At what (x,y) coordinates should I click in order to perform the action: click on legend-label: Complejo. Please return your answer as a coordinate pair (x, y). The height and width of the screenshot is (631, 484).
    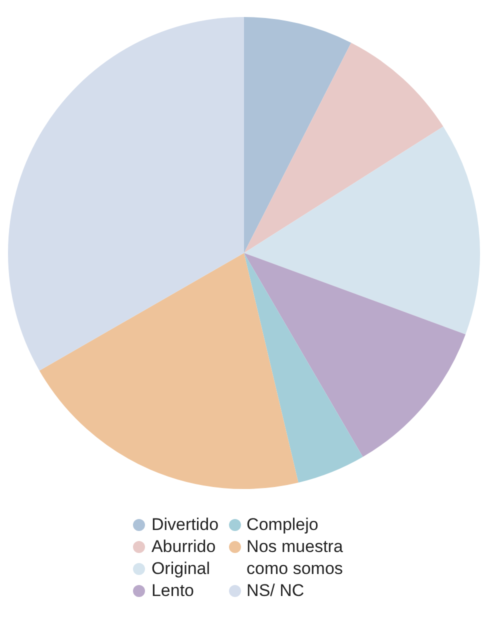
    Looking at the image, I should click on (282, 525).